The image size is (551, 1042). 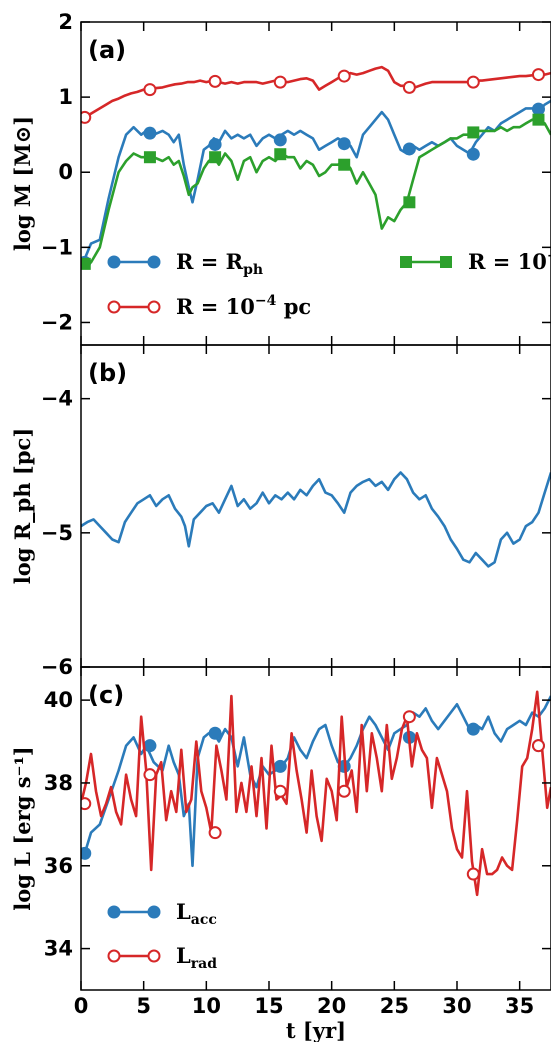 What do you see at coordinates (22, 506) in the screenshot?
I see `y-axis-label: log R_ph [pc]` at bounding box center [22, 506].